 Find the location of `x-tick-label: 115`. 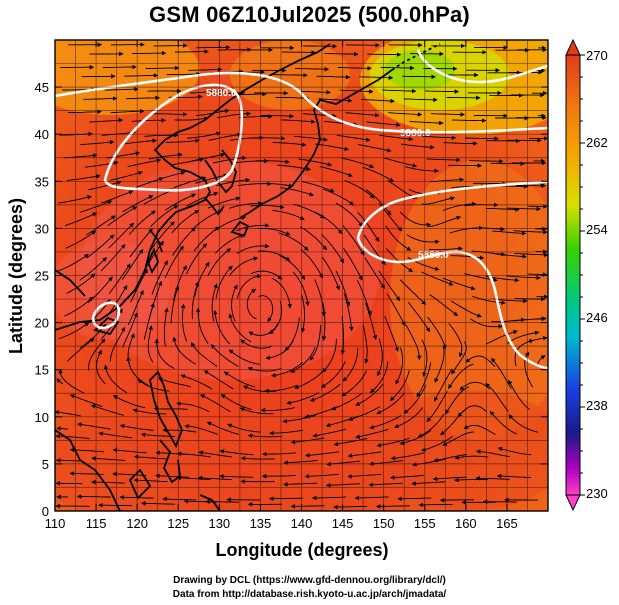

x-tick-label: 115 is located at coordinates (96, 523).